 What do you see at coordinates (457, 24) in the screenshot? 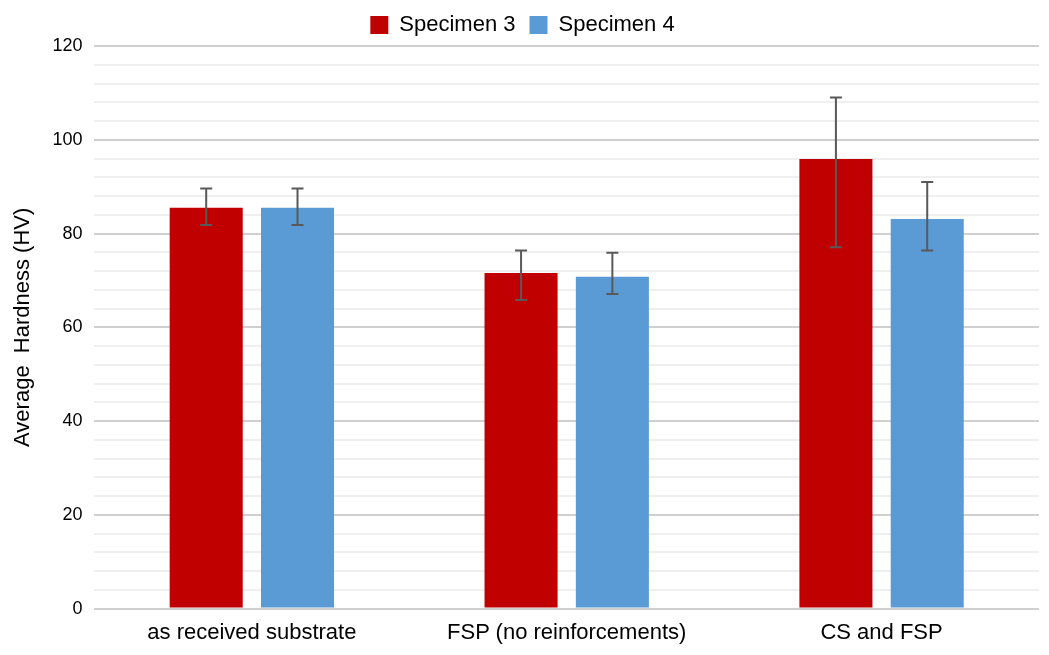
I see `legend-label: Specimen 3` at bounding box center [457, 24].